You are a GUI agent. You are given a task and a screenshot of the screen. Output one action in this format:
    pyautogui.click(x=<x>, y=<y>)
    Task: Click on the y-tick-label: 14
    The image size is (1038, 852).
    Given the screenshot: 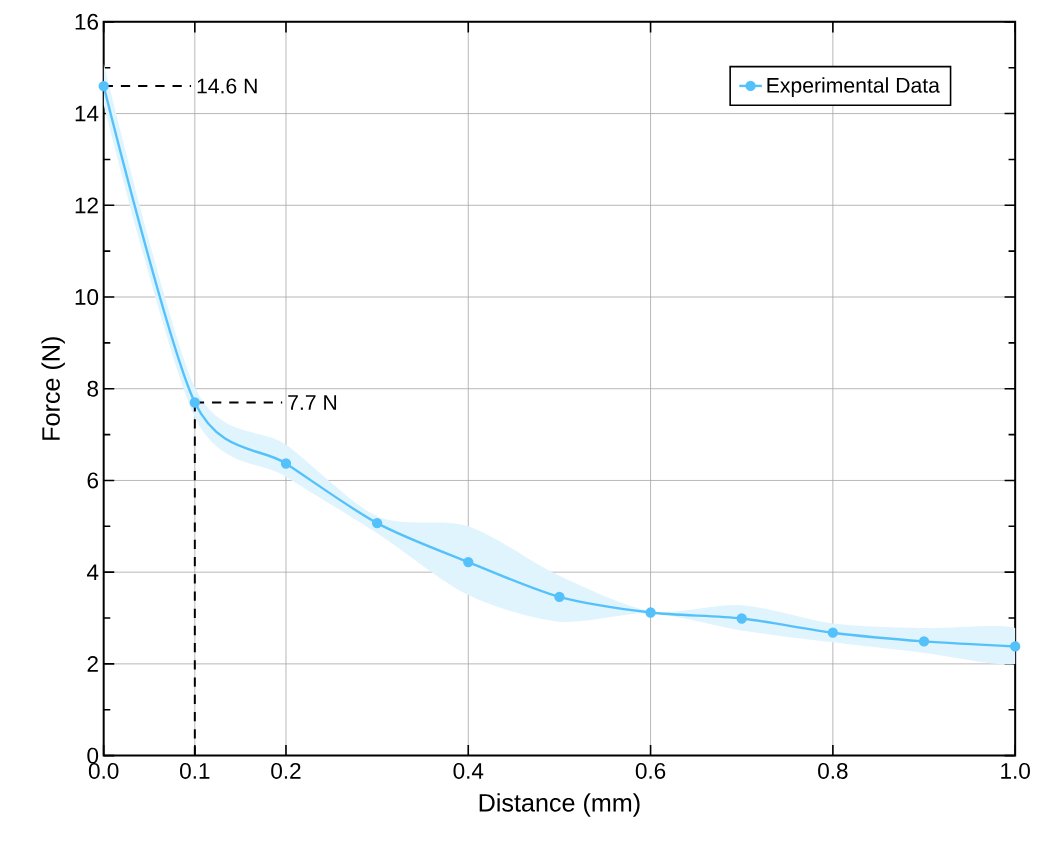 What is the action you would take?
    pyautogui.click(x=87, y=113)
    